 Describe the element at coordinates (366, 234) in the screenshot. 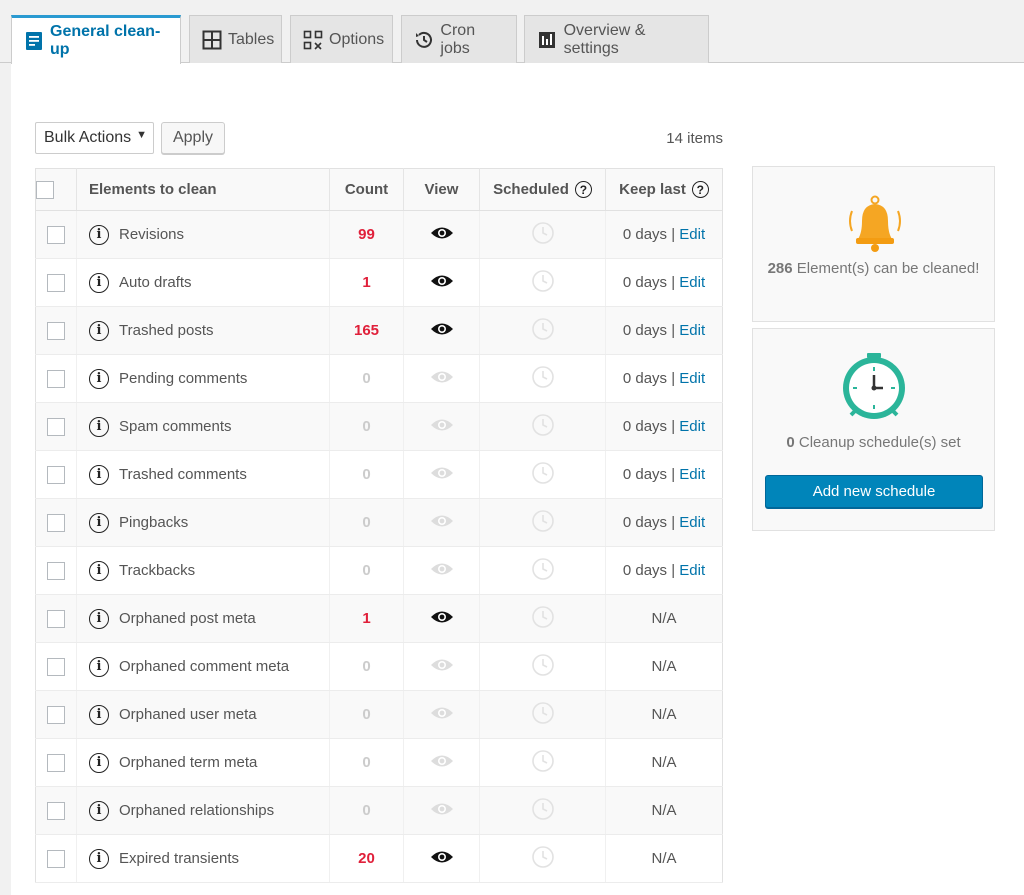

I see `count-cell: 99` at that location.